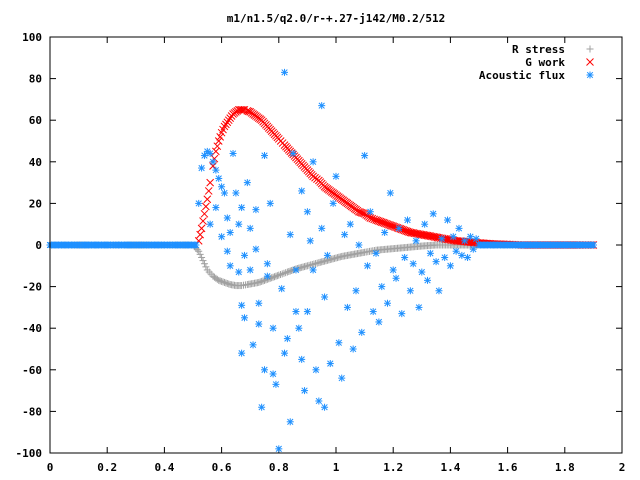 Image resolution: width=640 pixels, height=480 pixels. Describe the element at coordinates (32, 411) in the screenshot. I see `y-tick-label: -80` at that location.